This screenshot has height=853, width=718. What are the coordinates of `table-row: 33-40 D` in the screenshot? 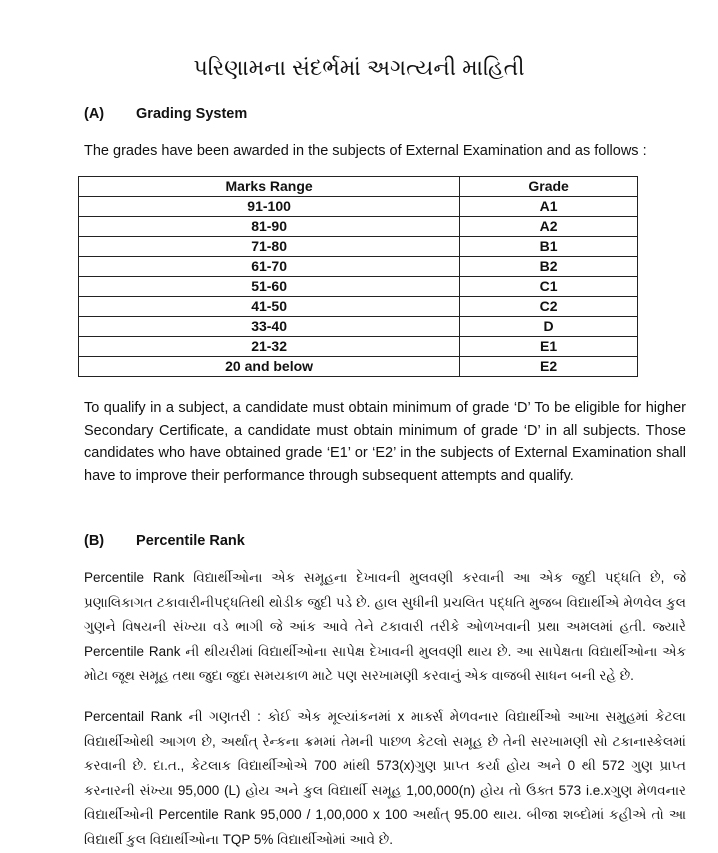 It's located at (357, 326).